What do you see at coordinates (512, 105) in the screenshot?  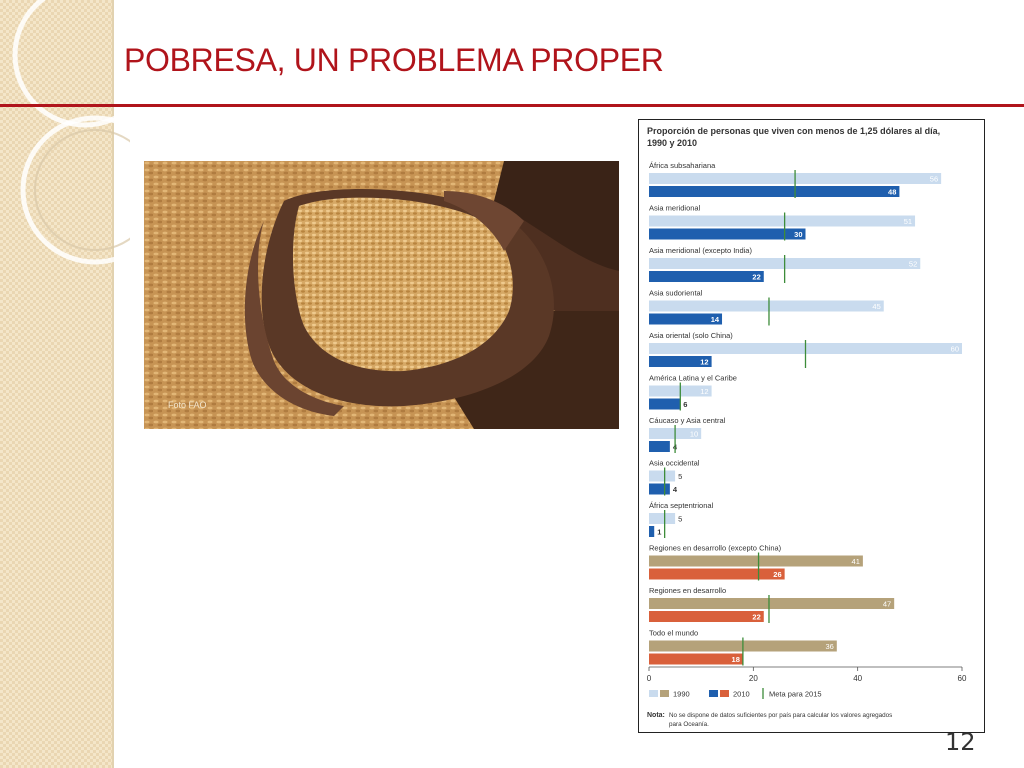 I see `title-rule` at bounding box center [512, 105].